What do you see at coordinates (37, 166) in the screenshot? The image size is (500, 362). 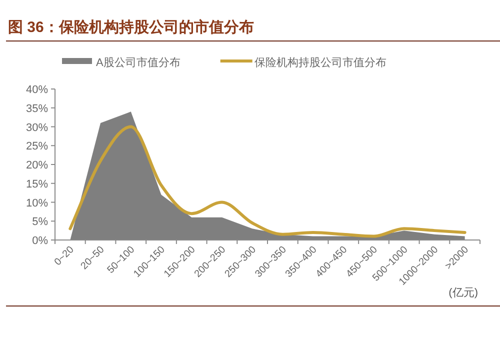 I see `y-tick-label: 20%` at bounding box center [37, 166].